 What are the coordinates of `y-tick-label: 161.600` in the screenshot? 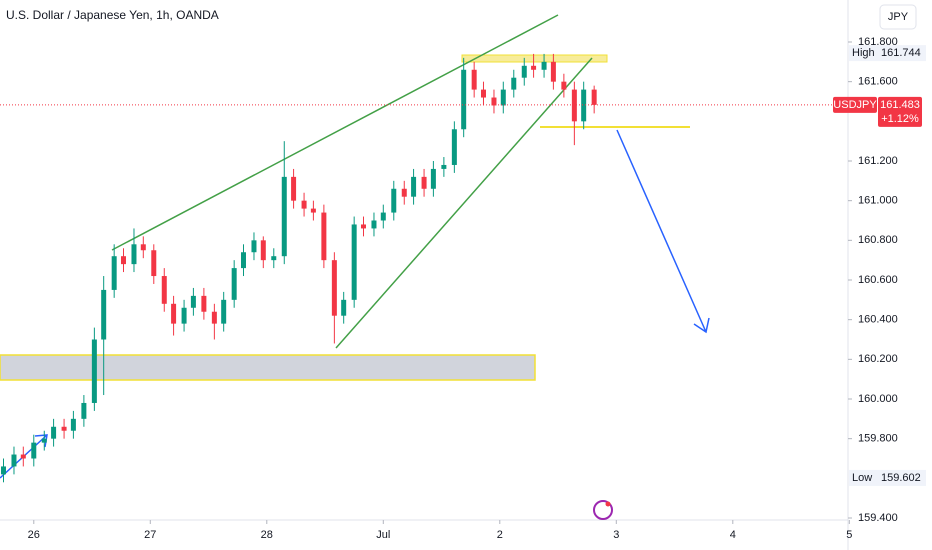 It's located at (878, 82).